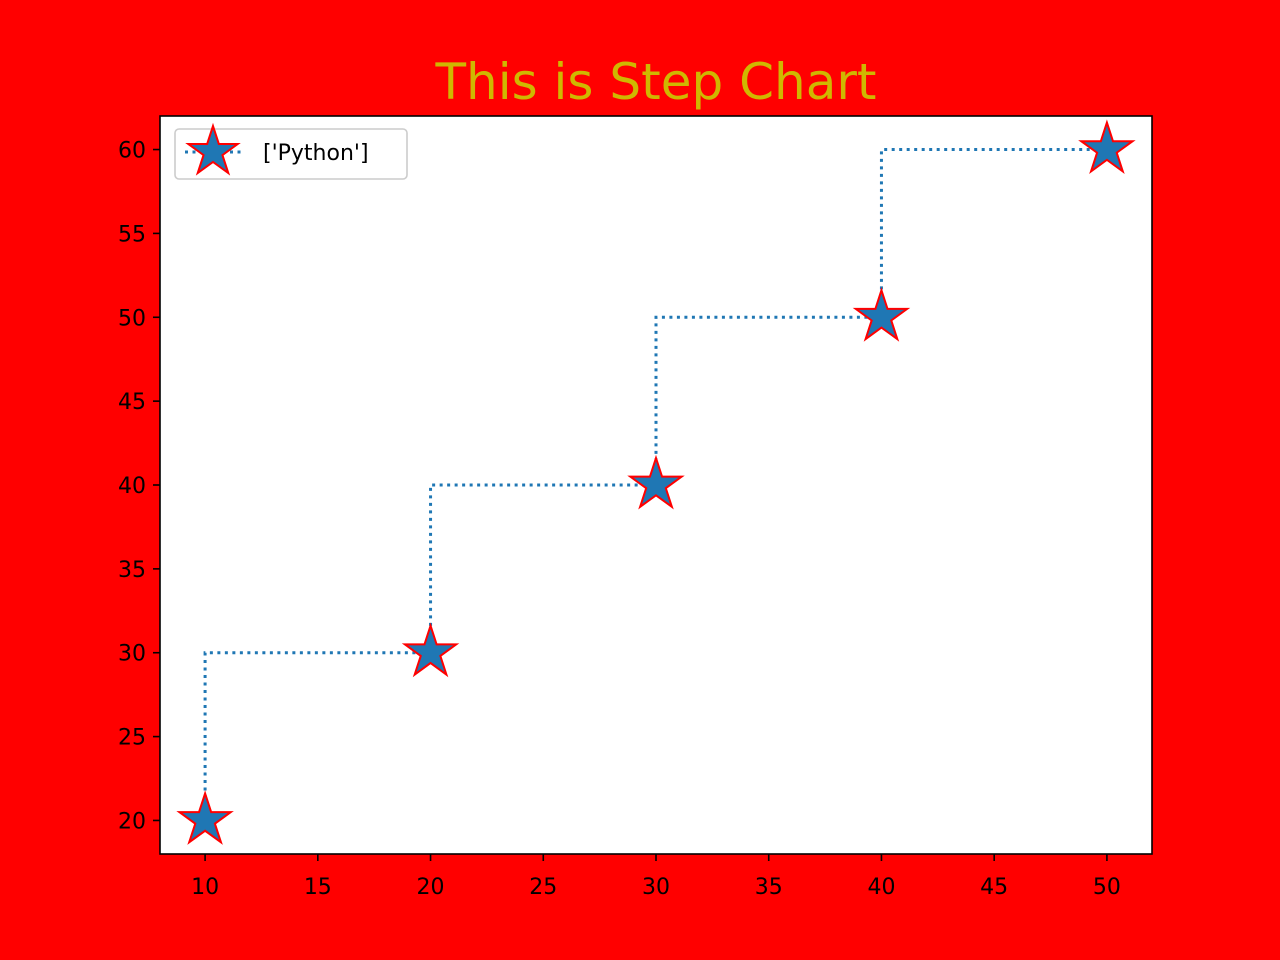 The image size is (1280, 960). What do you see at coordinates (132, 402) in the screenshot?
I see `y-tick-label: 45` at bounding box center [132, 402].